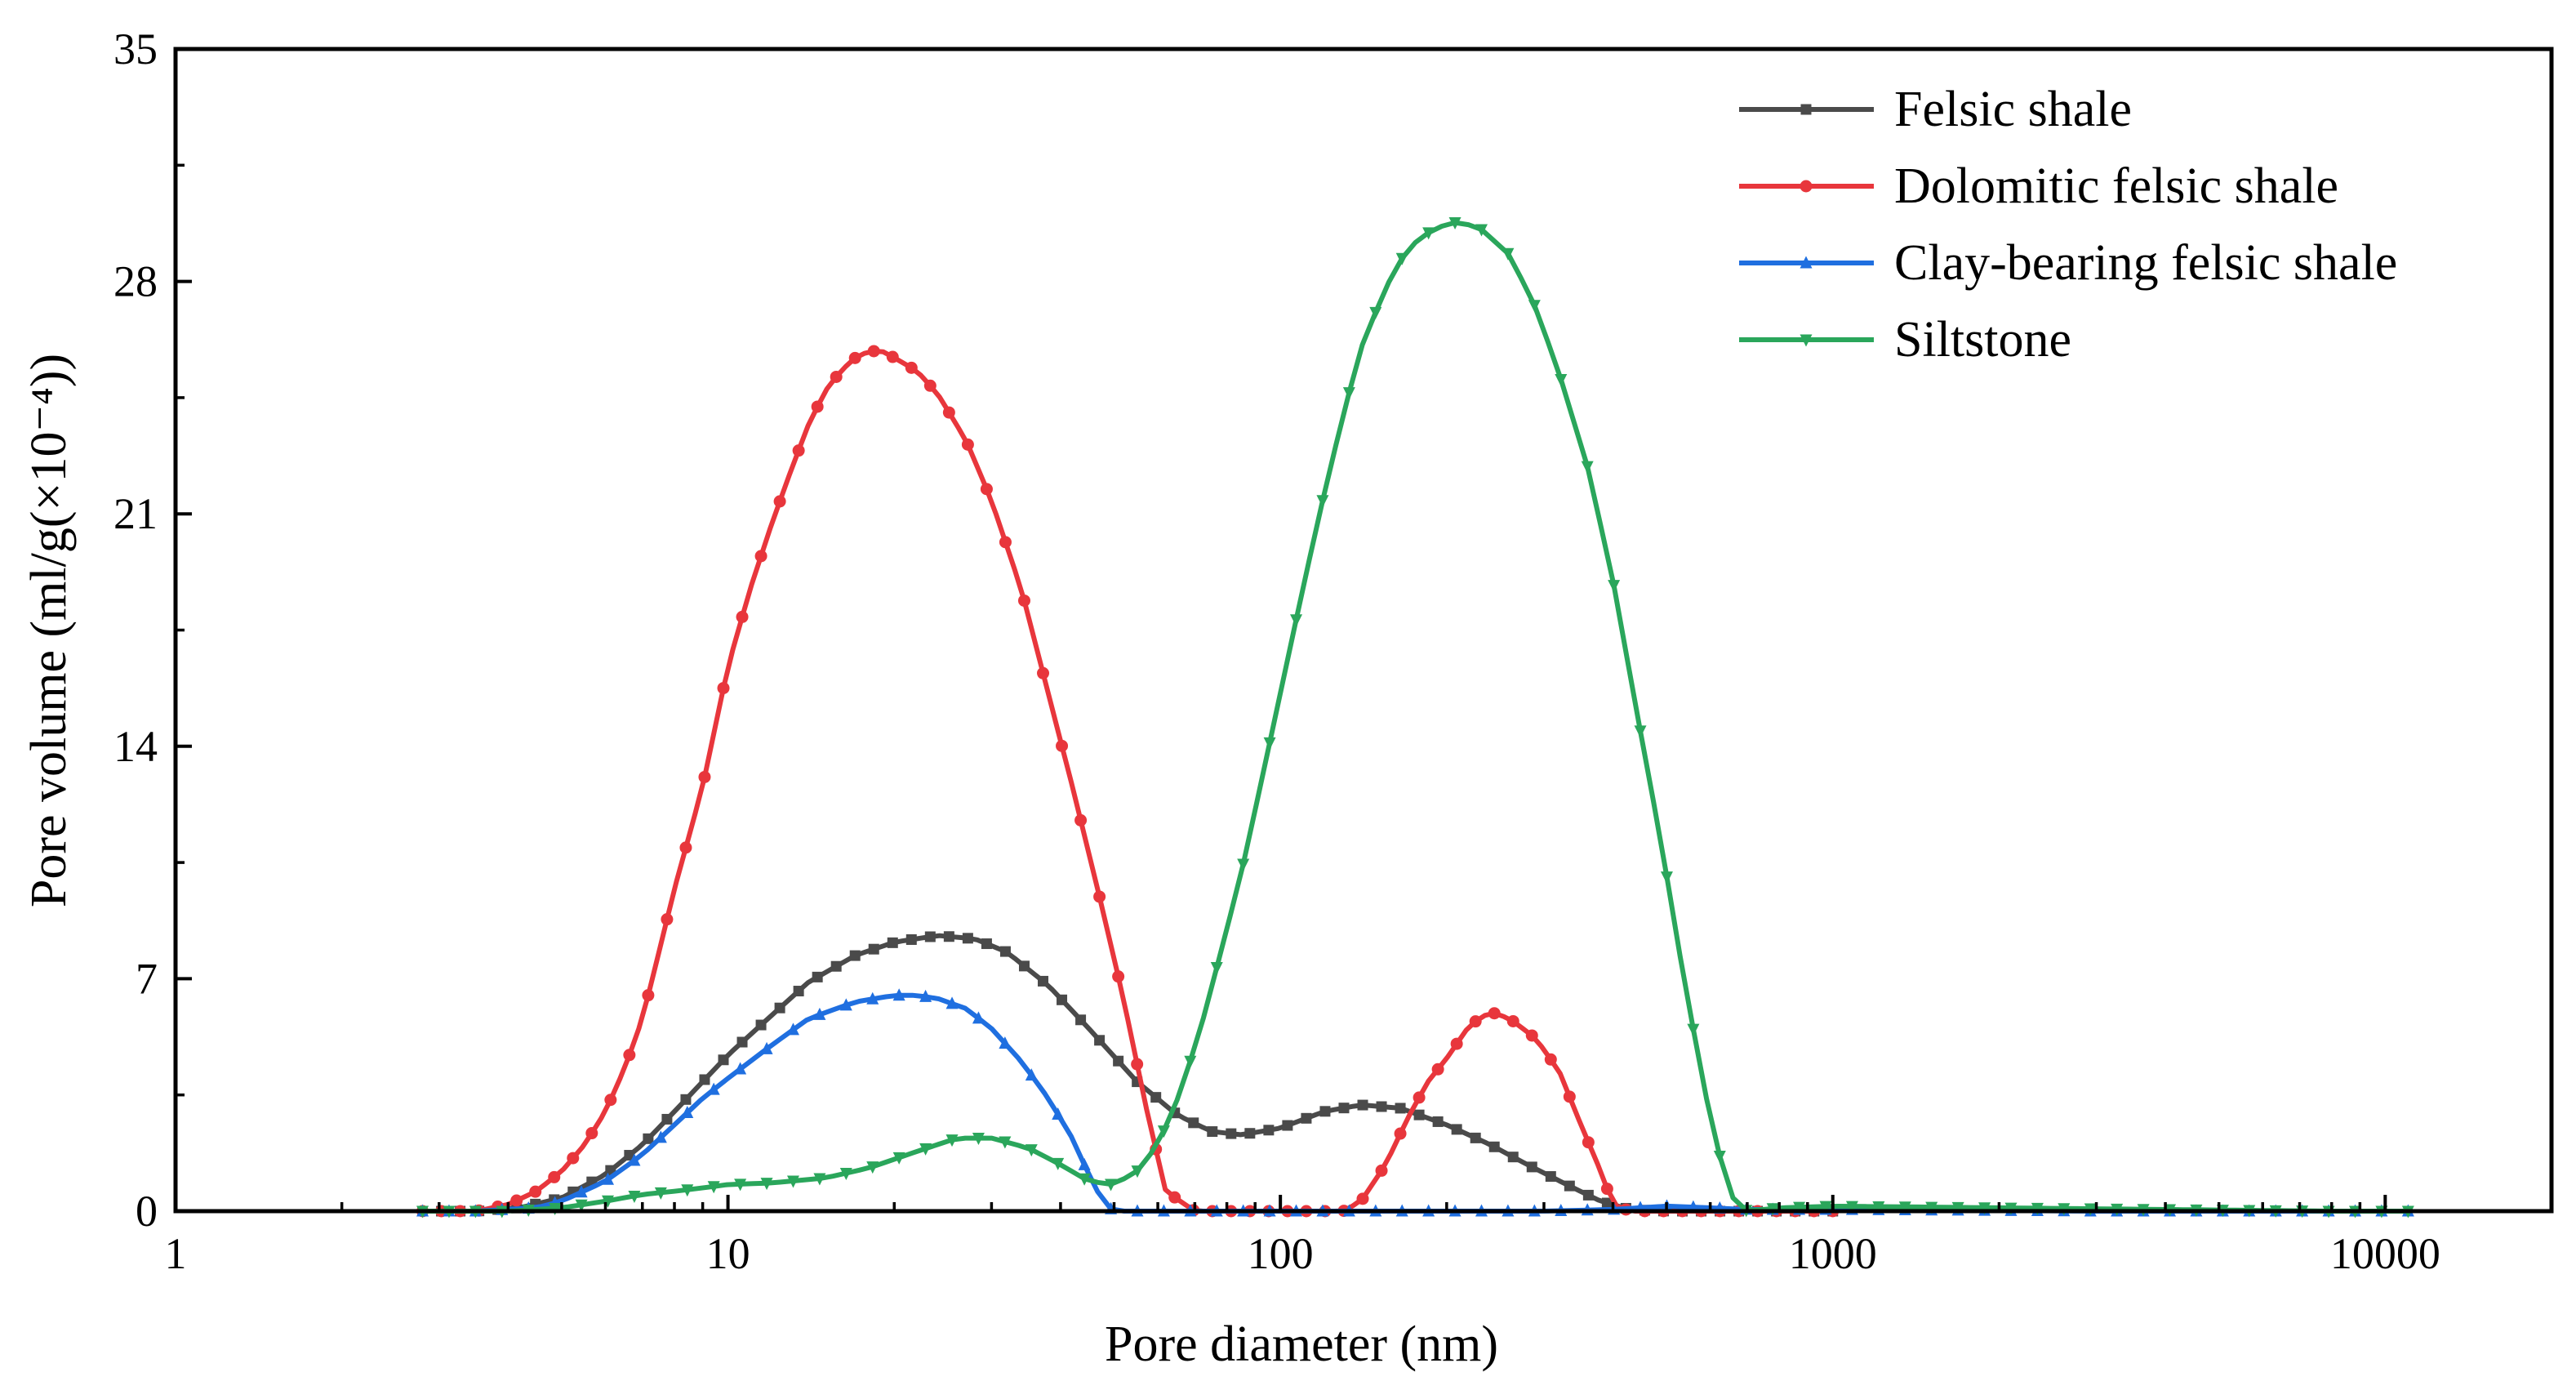 This screenshot has width=2576, height=1390. I want to click on x-tick-label: 1000, so click(1833, 1254).